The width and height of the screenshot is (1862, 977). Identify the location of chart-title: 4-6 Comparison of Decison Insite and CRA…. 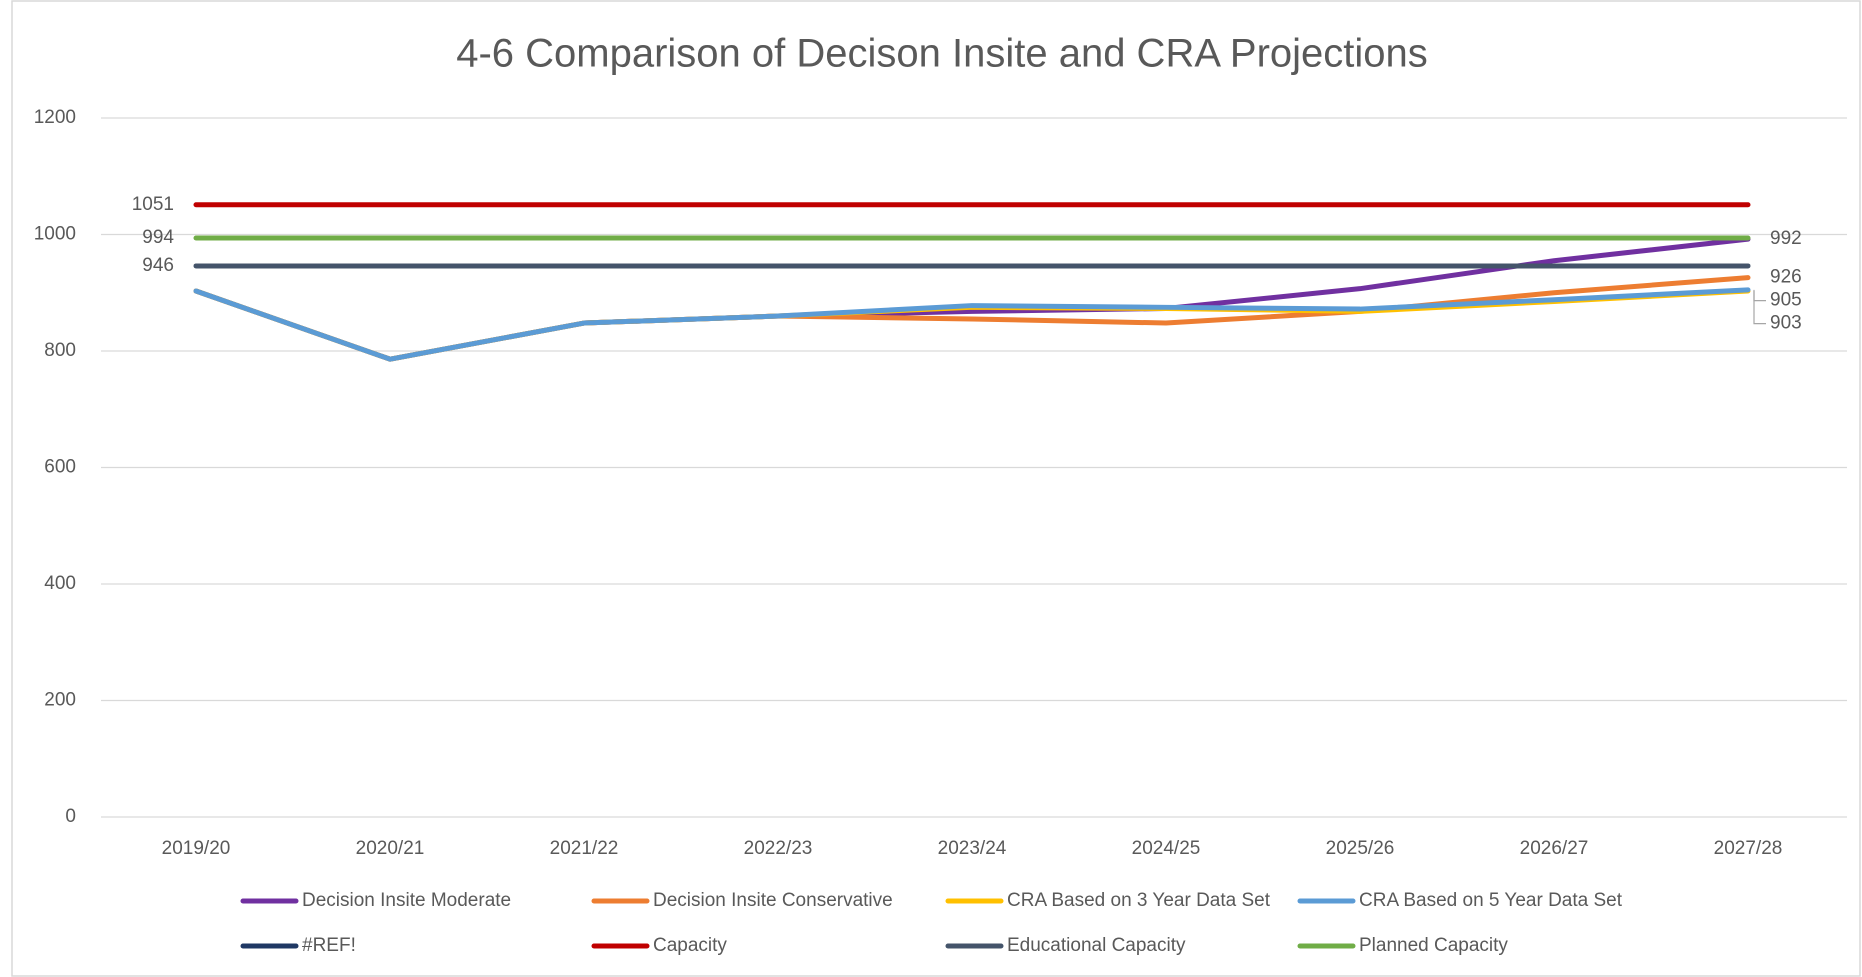
(942, 54).